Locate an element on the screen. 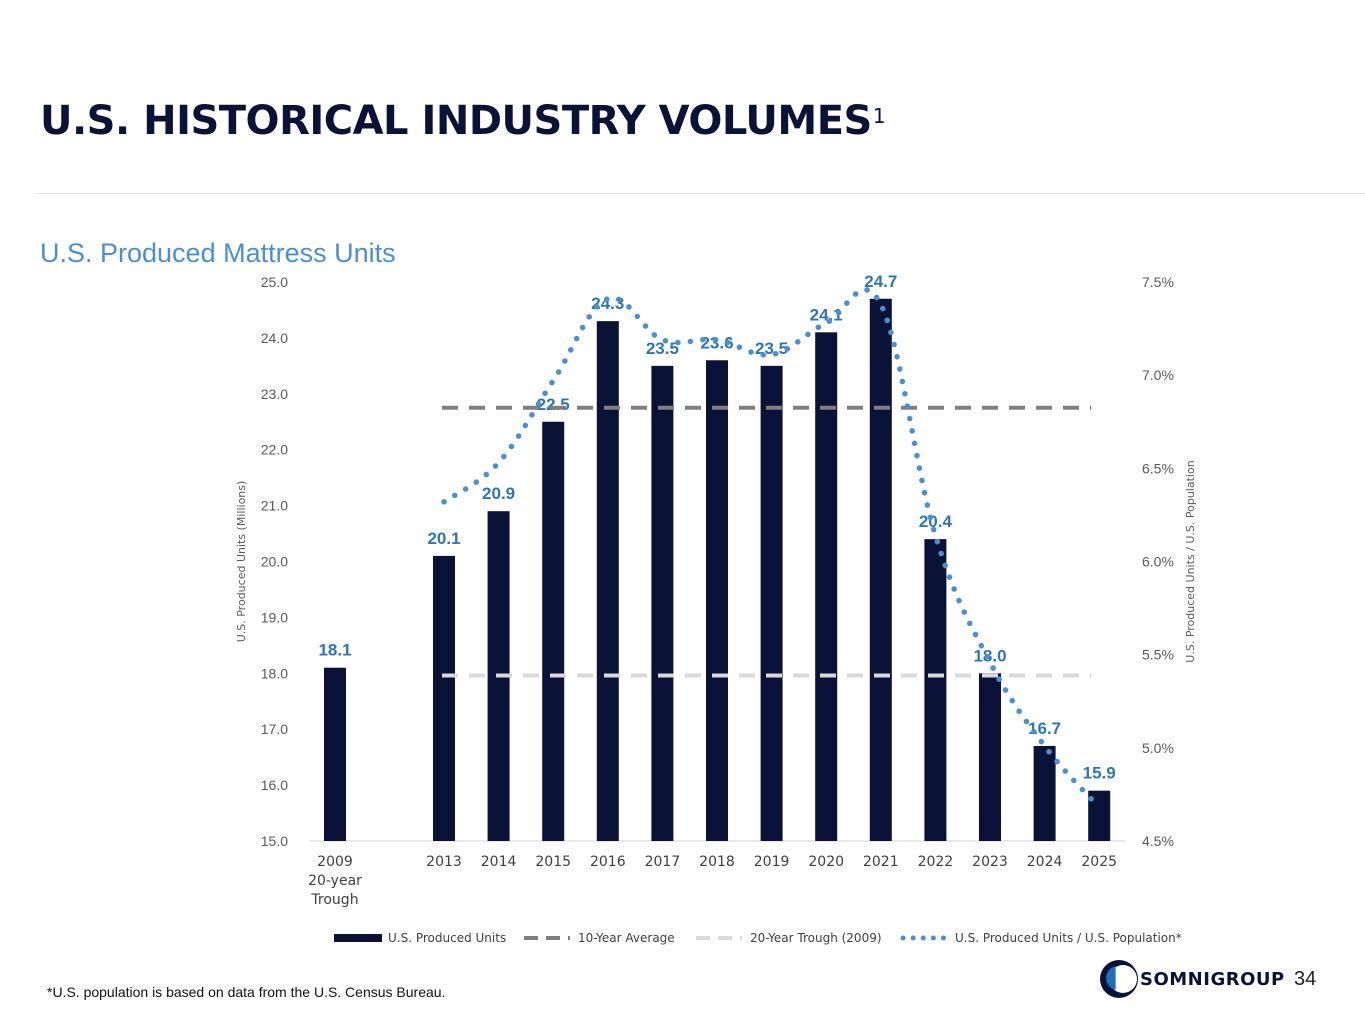  y-left-tick-label: 23.0 is located at coordinates (274, 394).